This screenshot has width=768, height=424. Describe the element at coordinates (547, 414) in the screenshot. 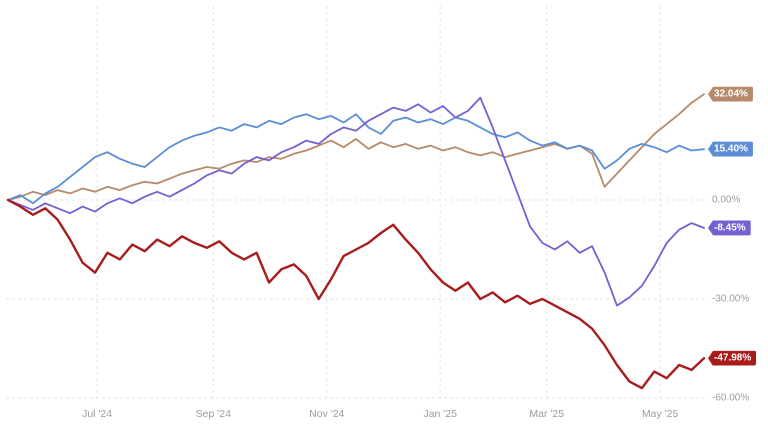

I see `x-axis-tick-label: Mar '25` at that location.